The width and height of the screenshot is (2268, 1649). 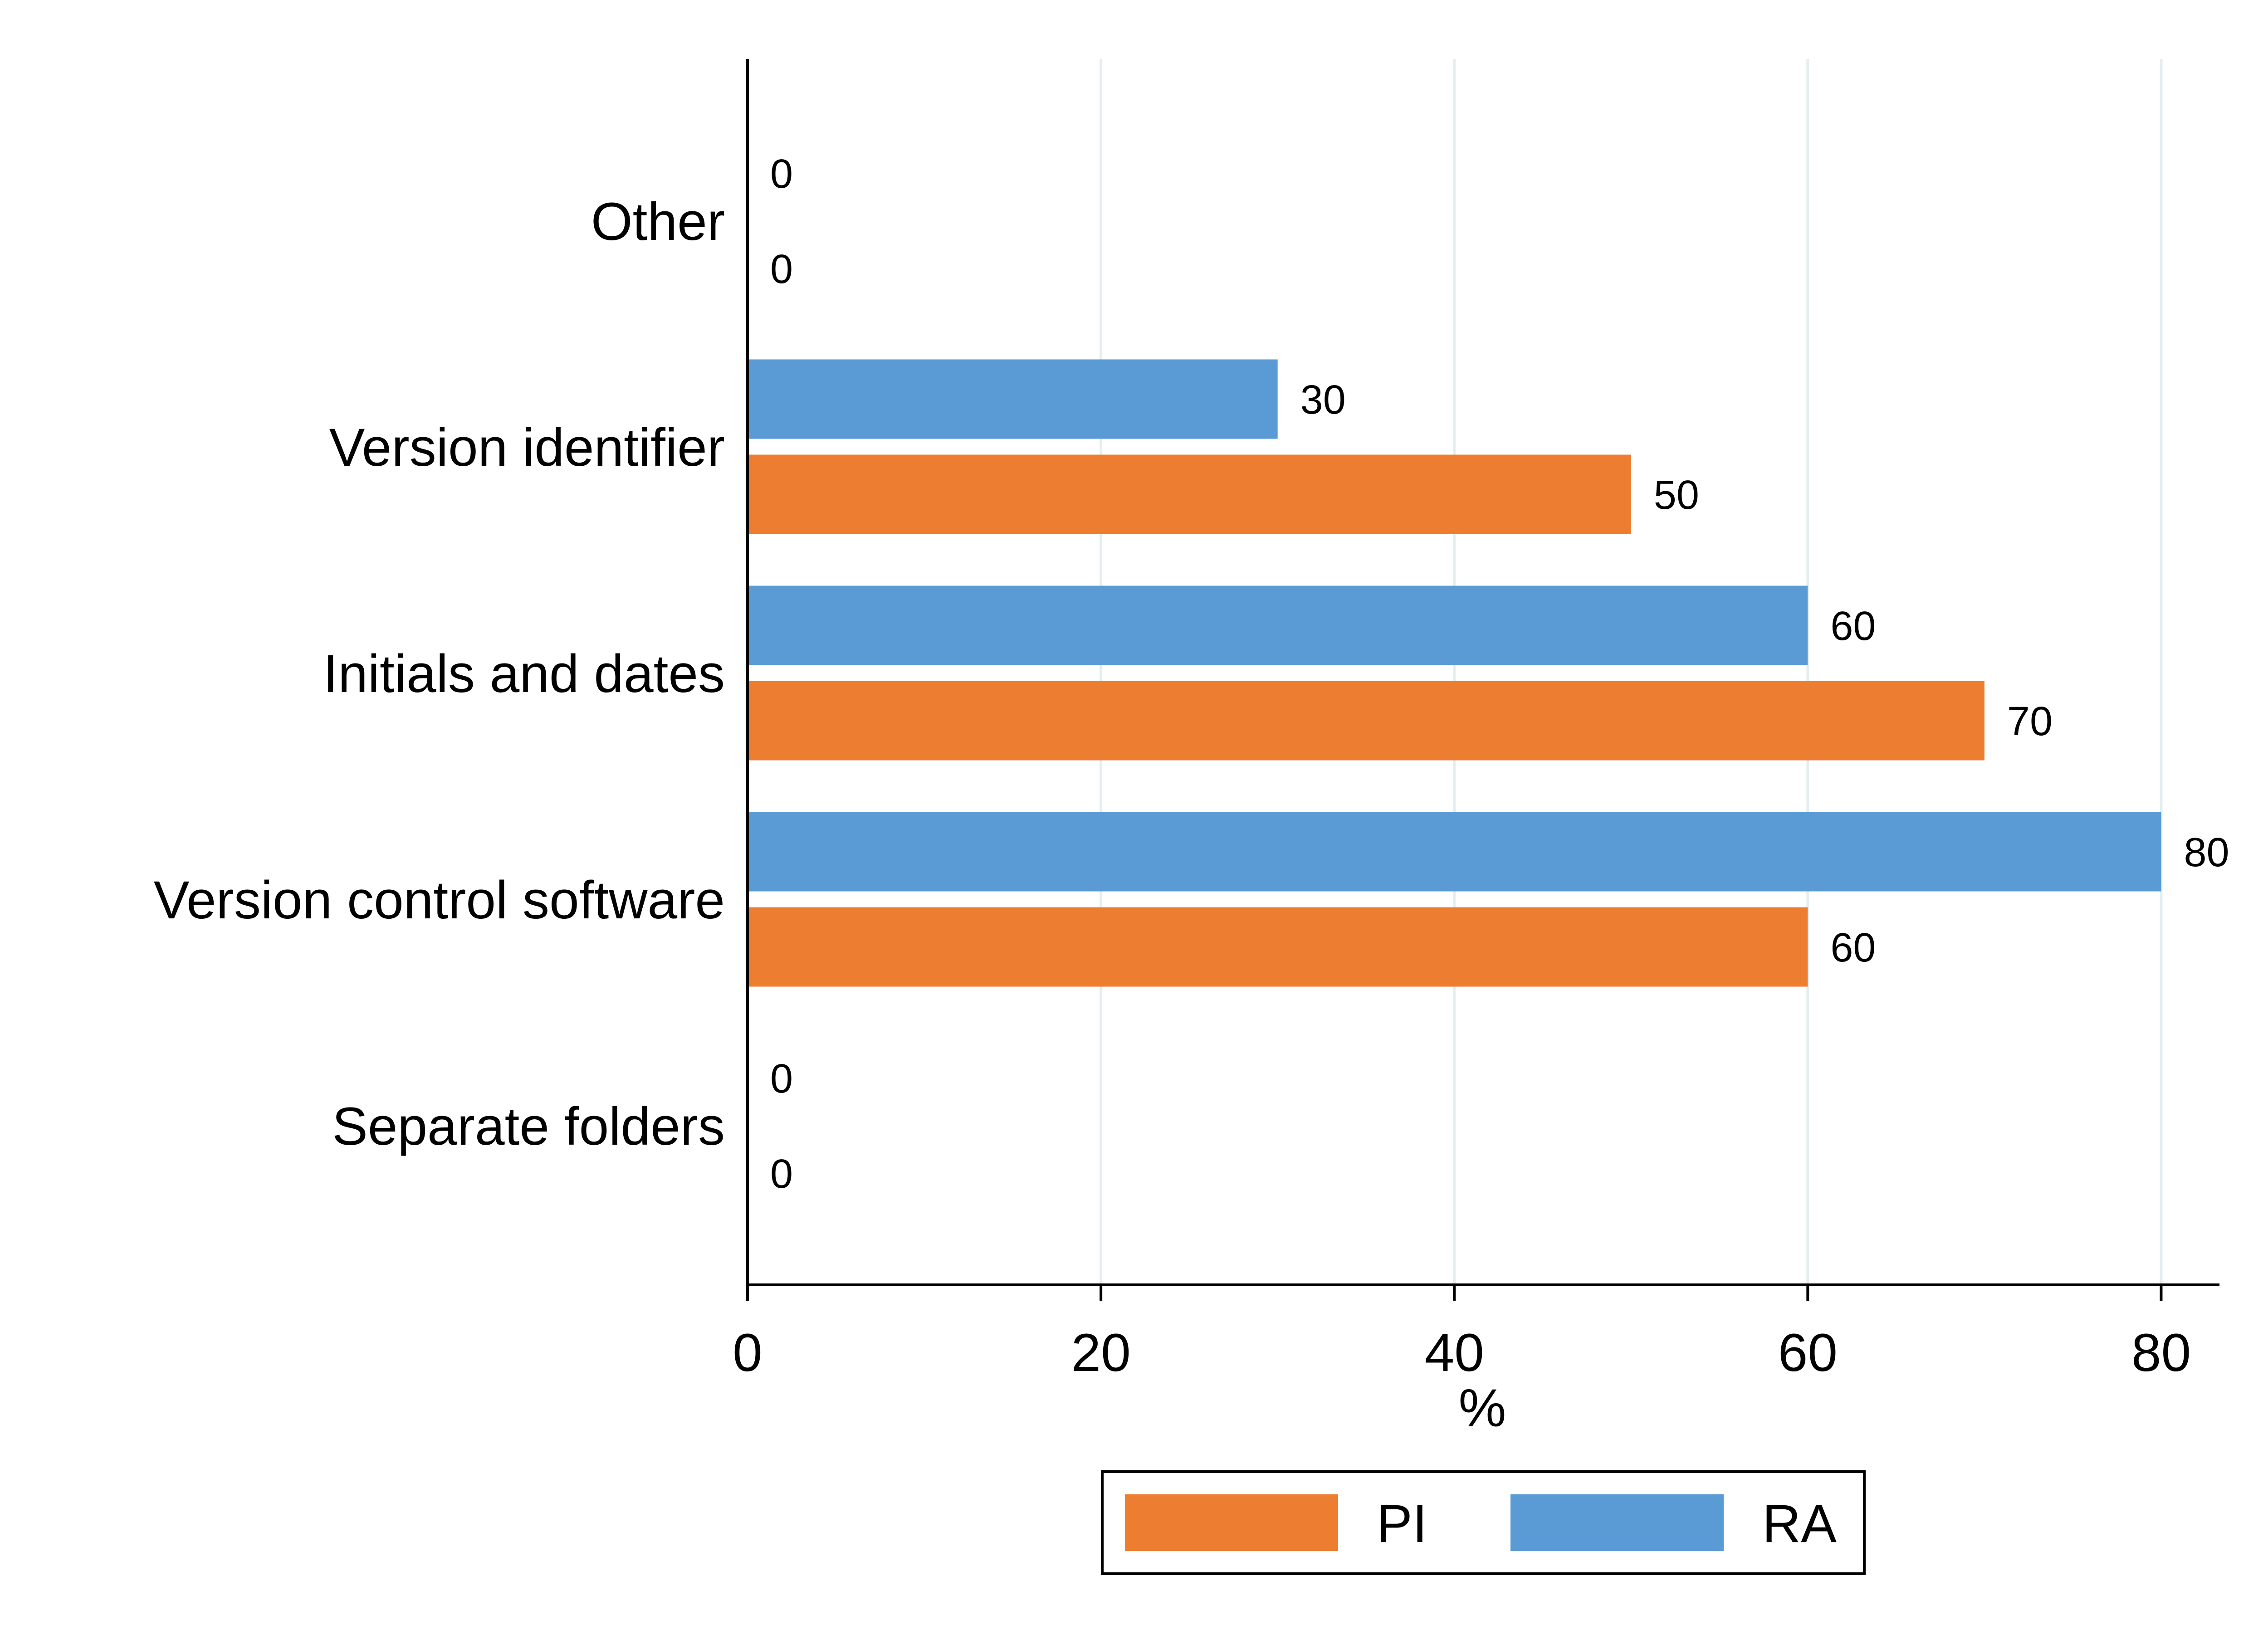 I want to click on legend-swatch-ra, so click(x=1617, y=1523).